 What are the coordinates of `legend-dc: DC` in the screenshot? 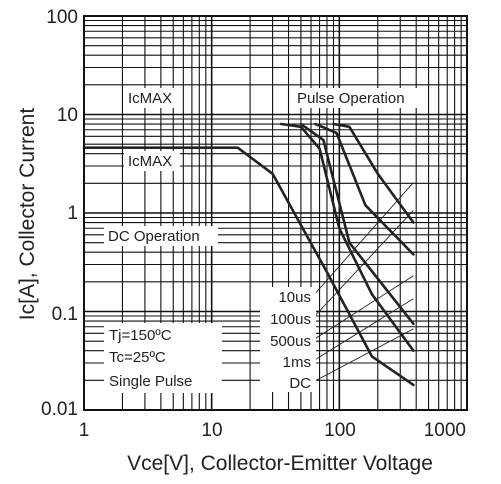 It's located at (300, 383).